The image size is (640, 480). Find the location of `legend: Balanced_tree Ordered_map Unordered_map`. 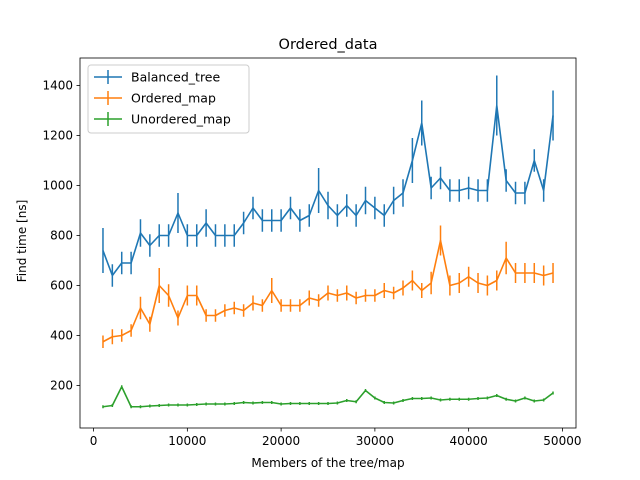

legend: Balanced_tree Ordered_map Unordered_map is located at coordinates (168, 99).